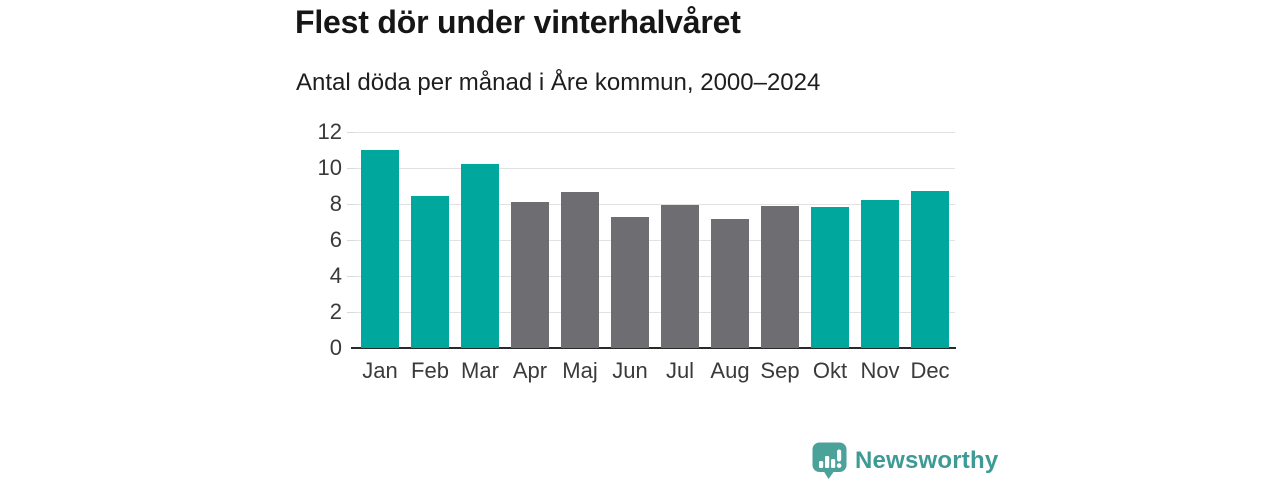 The width and height of the screenshot is (1280, 480). I want to click on x-axis-line, so click(653, 348).